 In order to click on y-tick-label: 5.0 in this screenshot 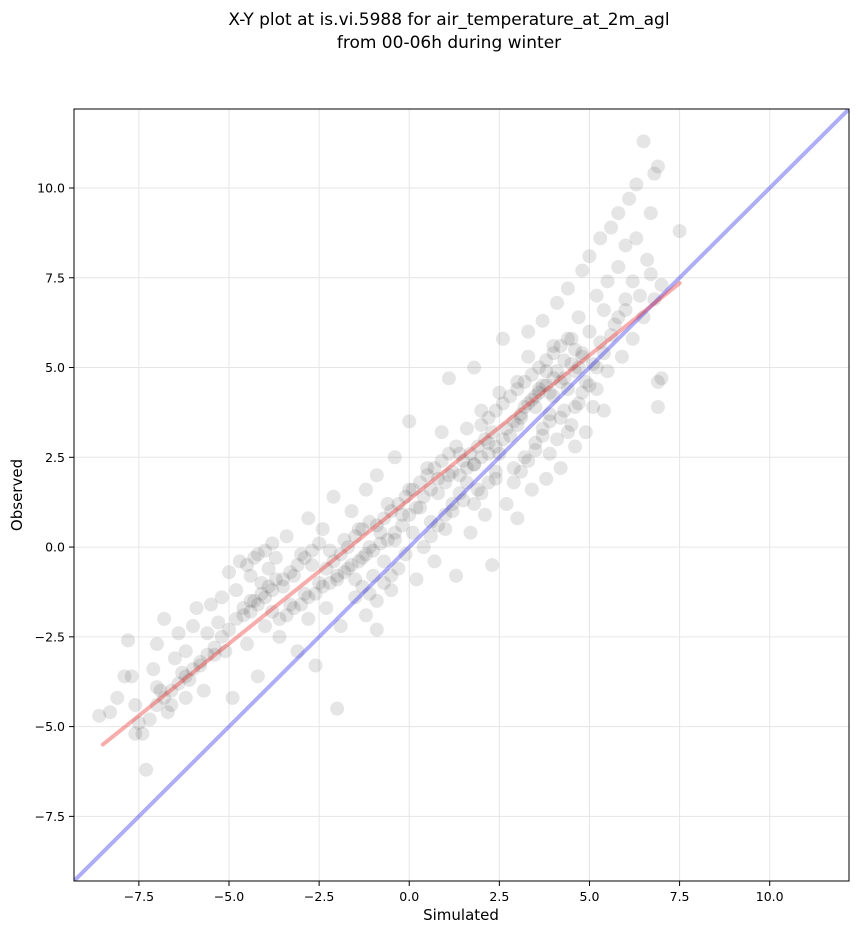, I will do `click(55, 367)`.